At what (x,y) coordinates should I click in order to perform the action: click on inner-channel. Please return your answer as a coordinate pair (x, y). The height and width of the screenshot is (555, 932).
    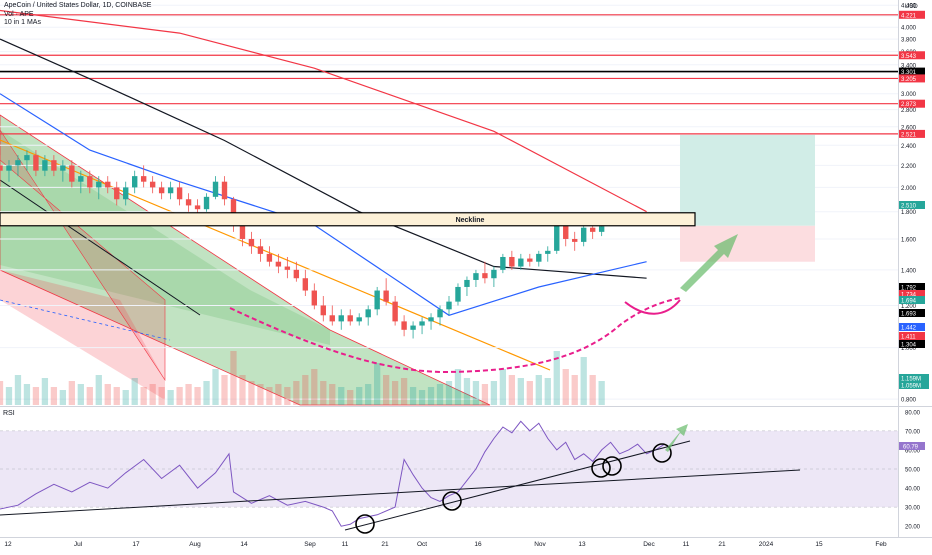
    Looking at the image, I should click on (165, 237).